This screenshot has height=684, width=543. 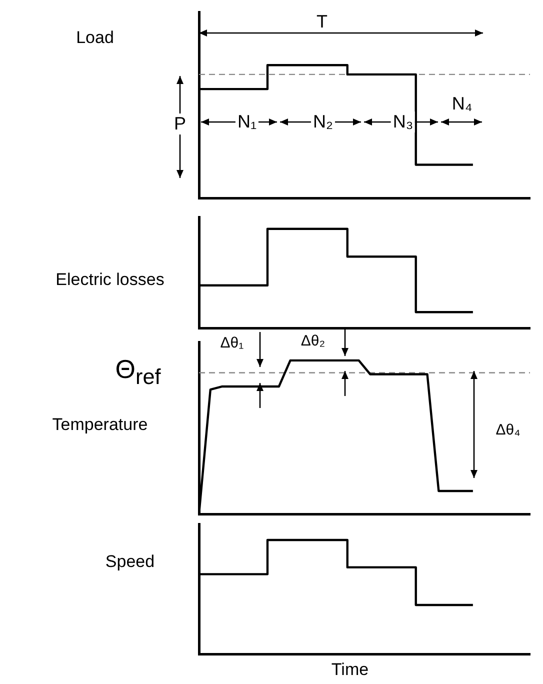 I want to click on text: P, so click(x=180, y=124).